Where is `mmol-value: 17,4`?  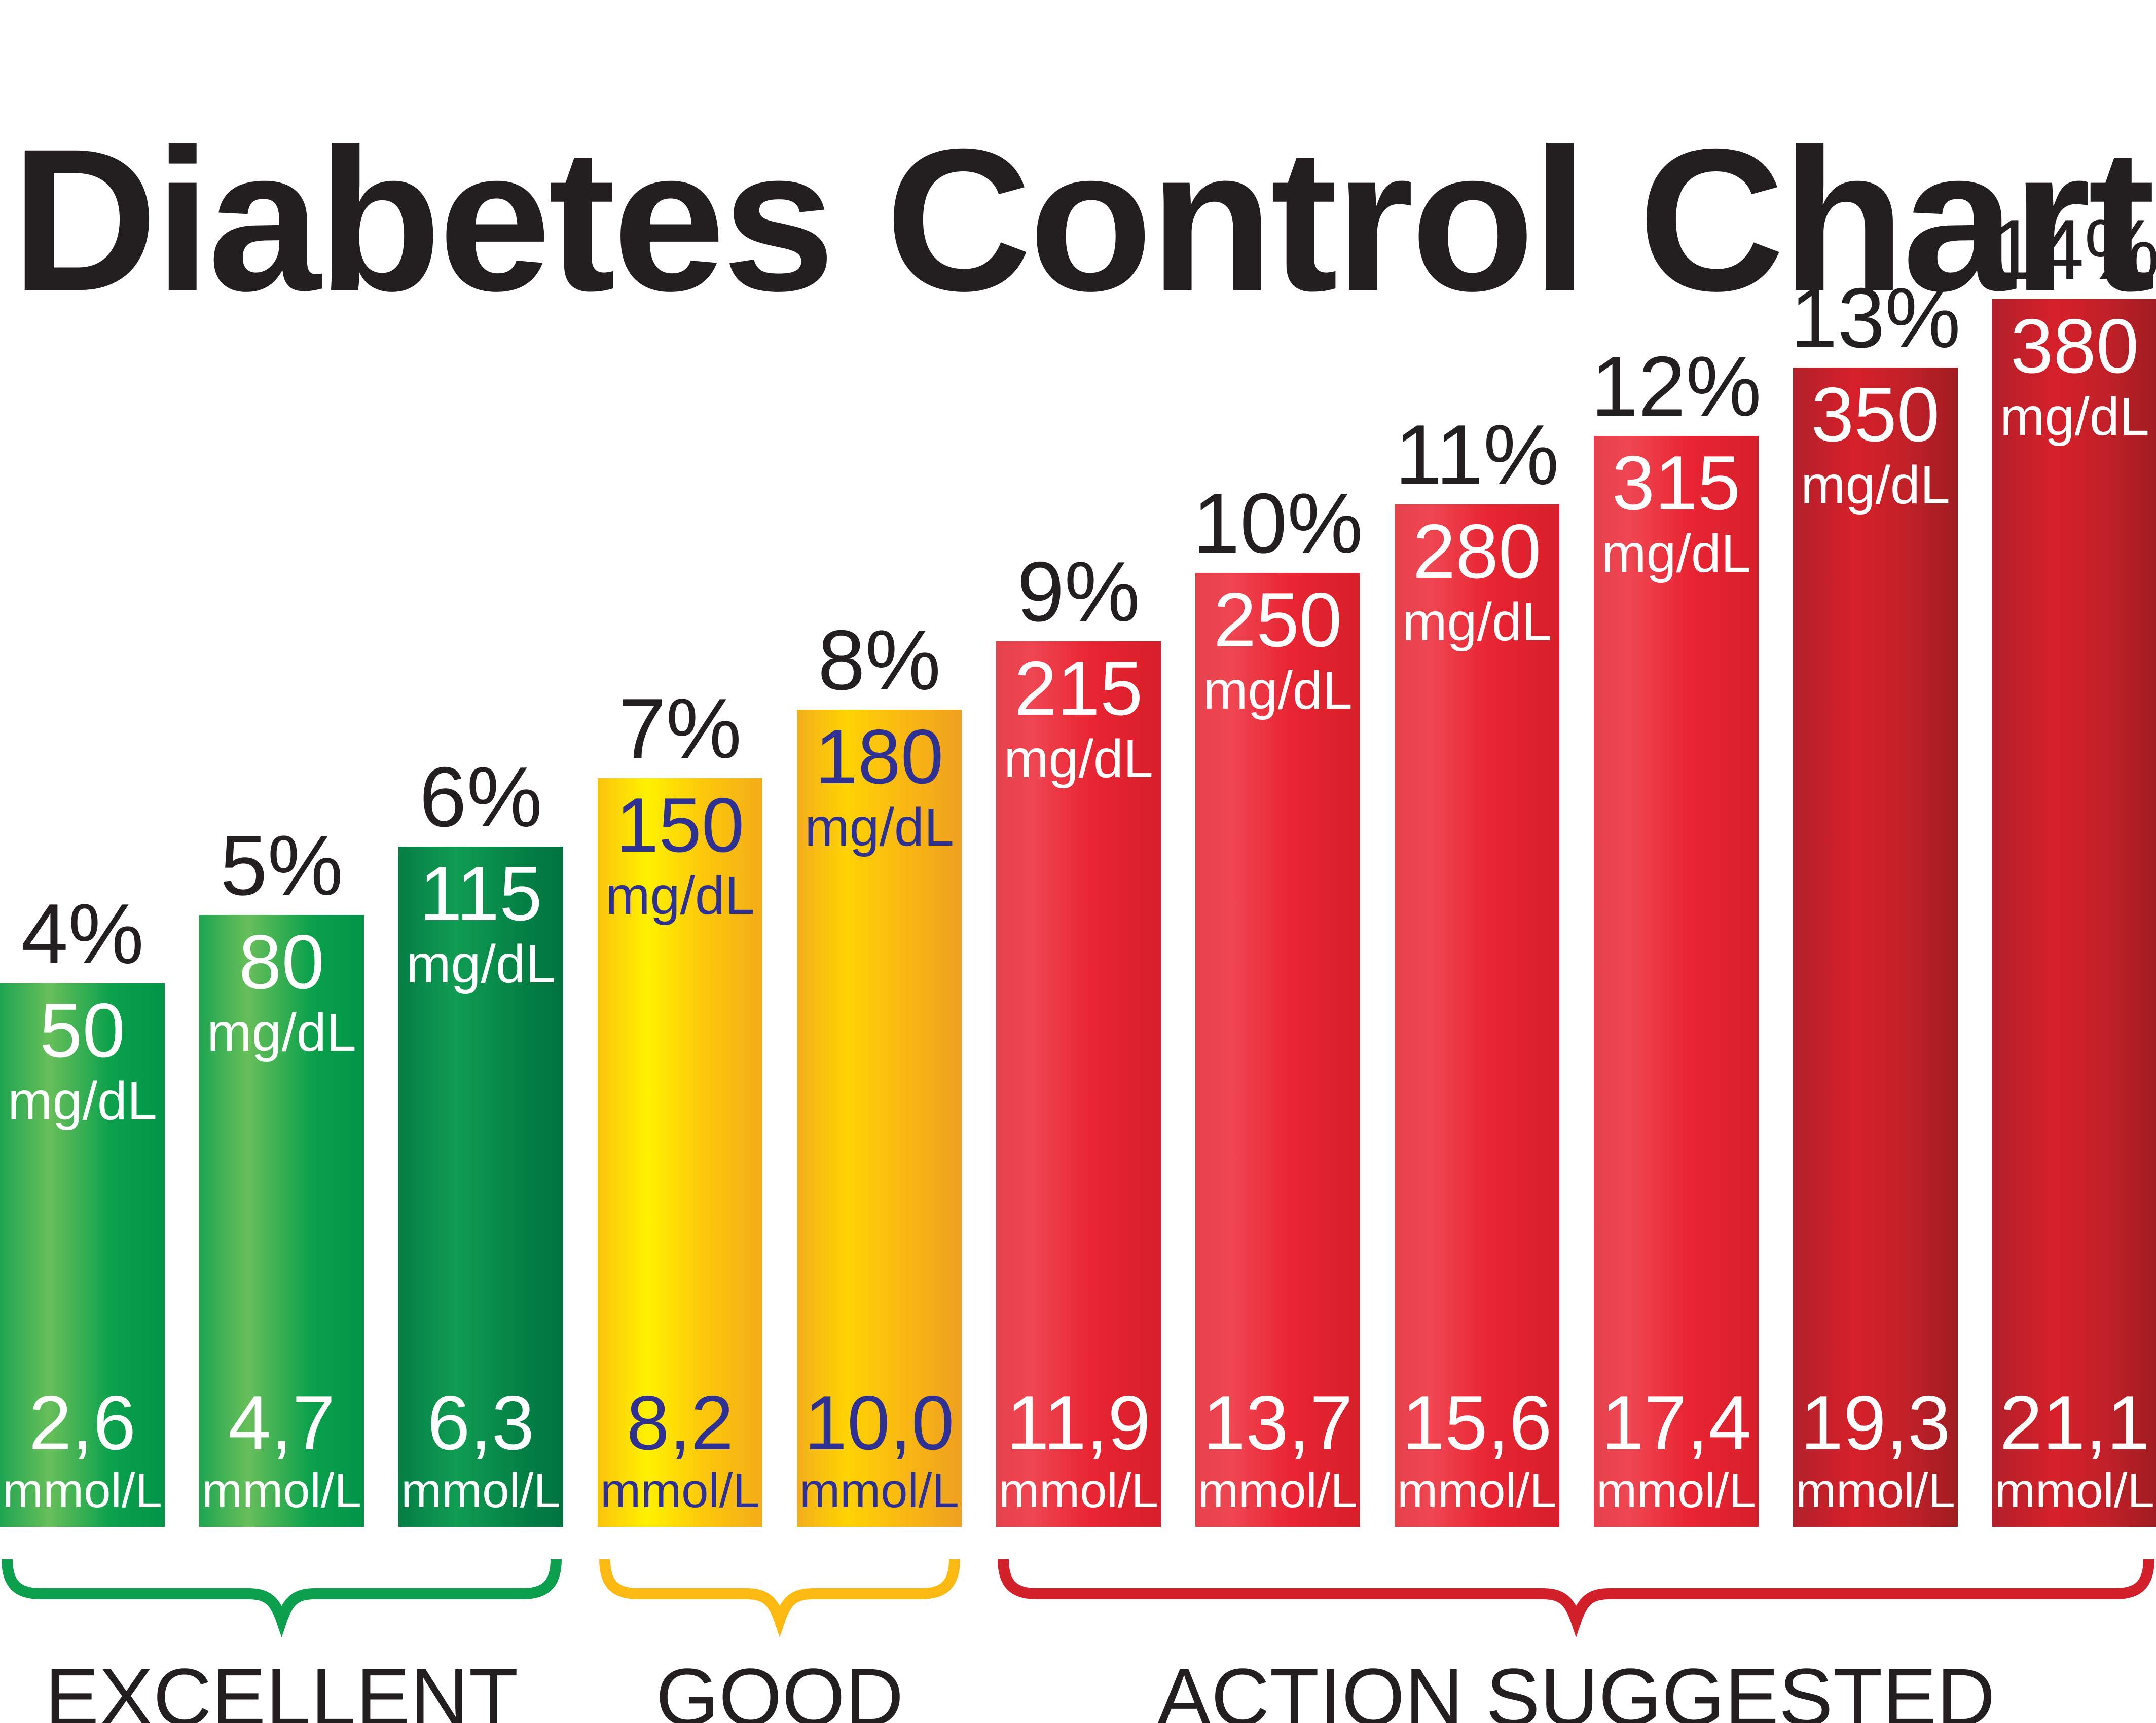
mmol-value: 17,4 is located at coordinates (1676, 1423).